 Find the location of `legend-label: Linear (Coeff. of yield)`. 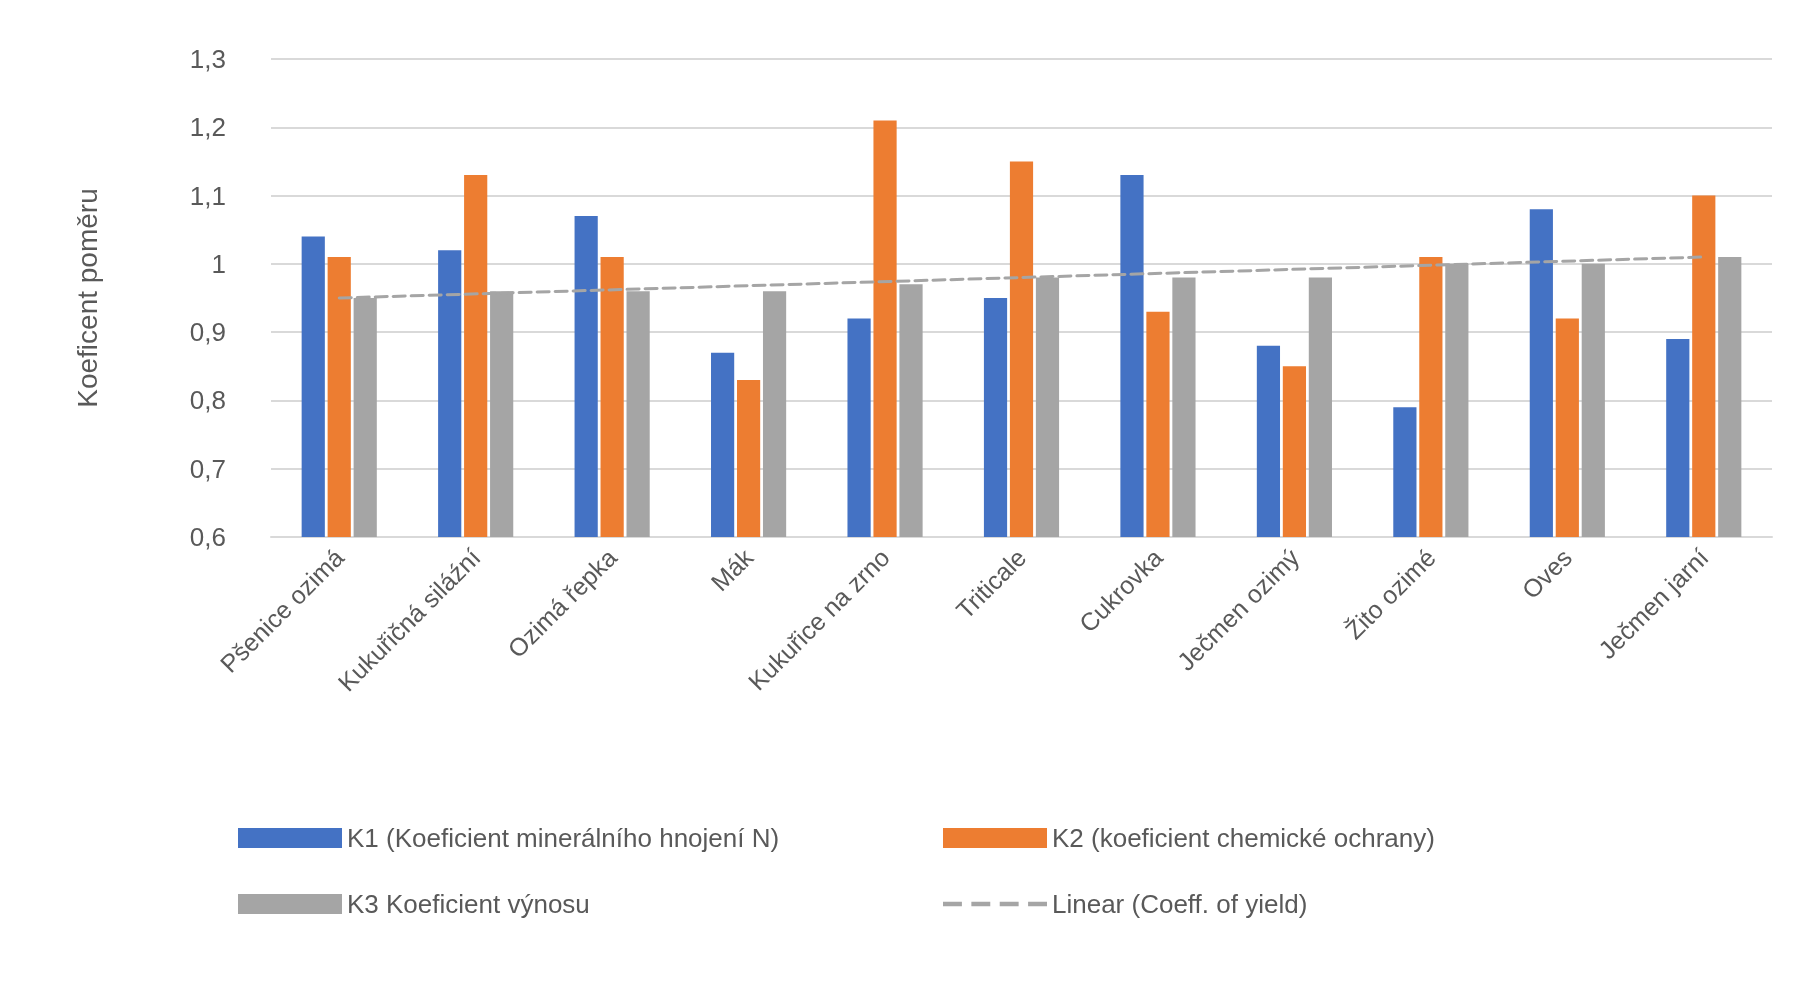

legend-label: Linear (Coeff. of yield) is located at coordinates (1180, 904).